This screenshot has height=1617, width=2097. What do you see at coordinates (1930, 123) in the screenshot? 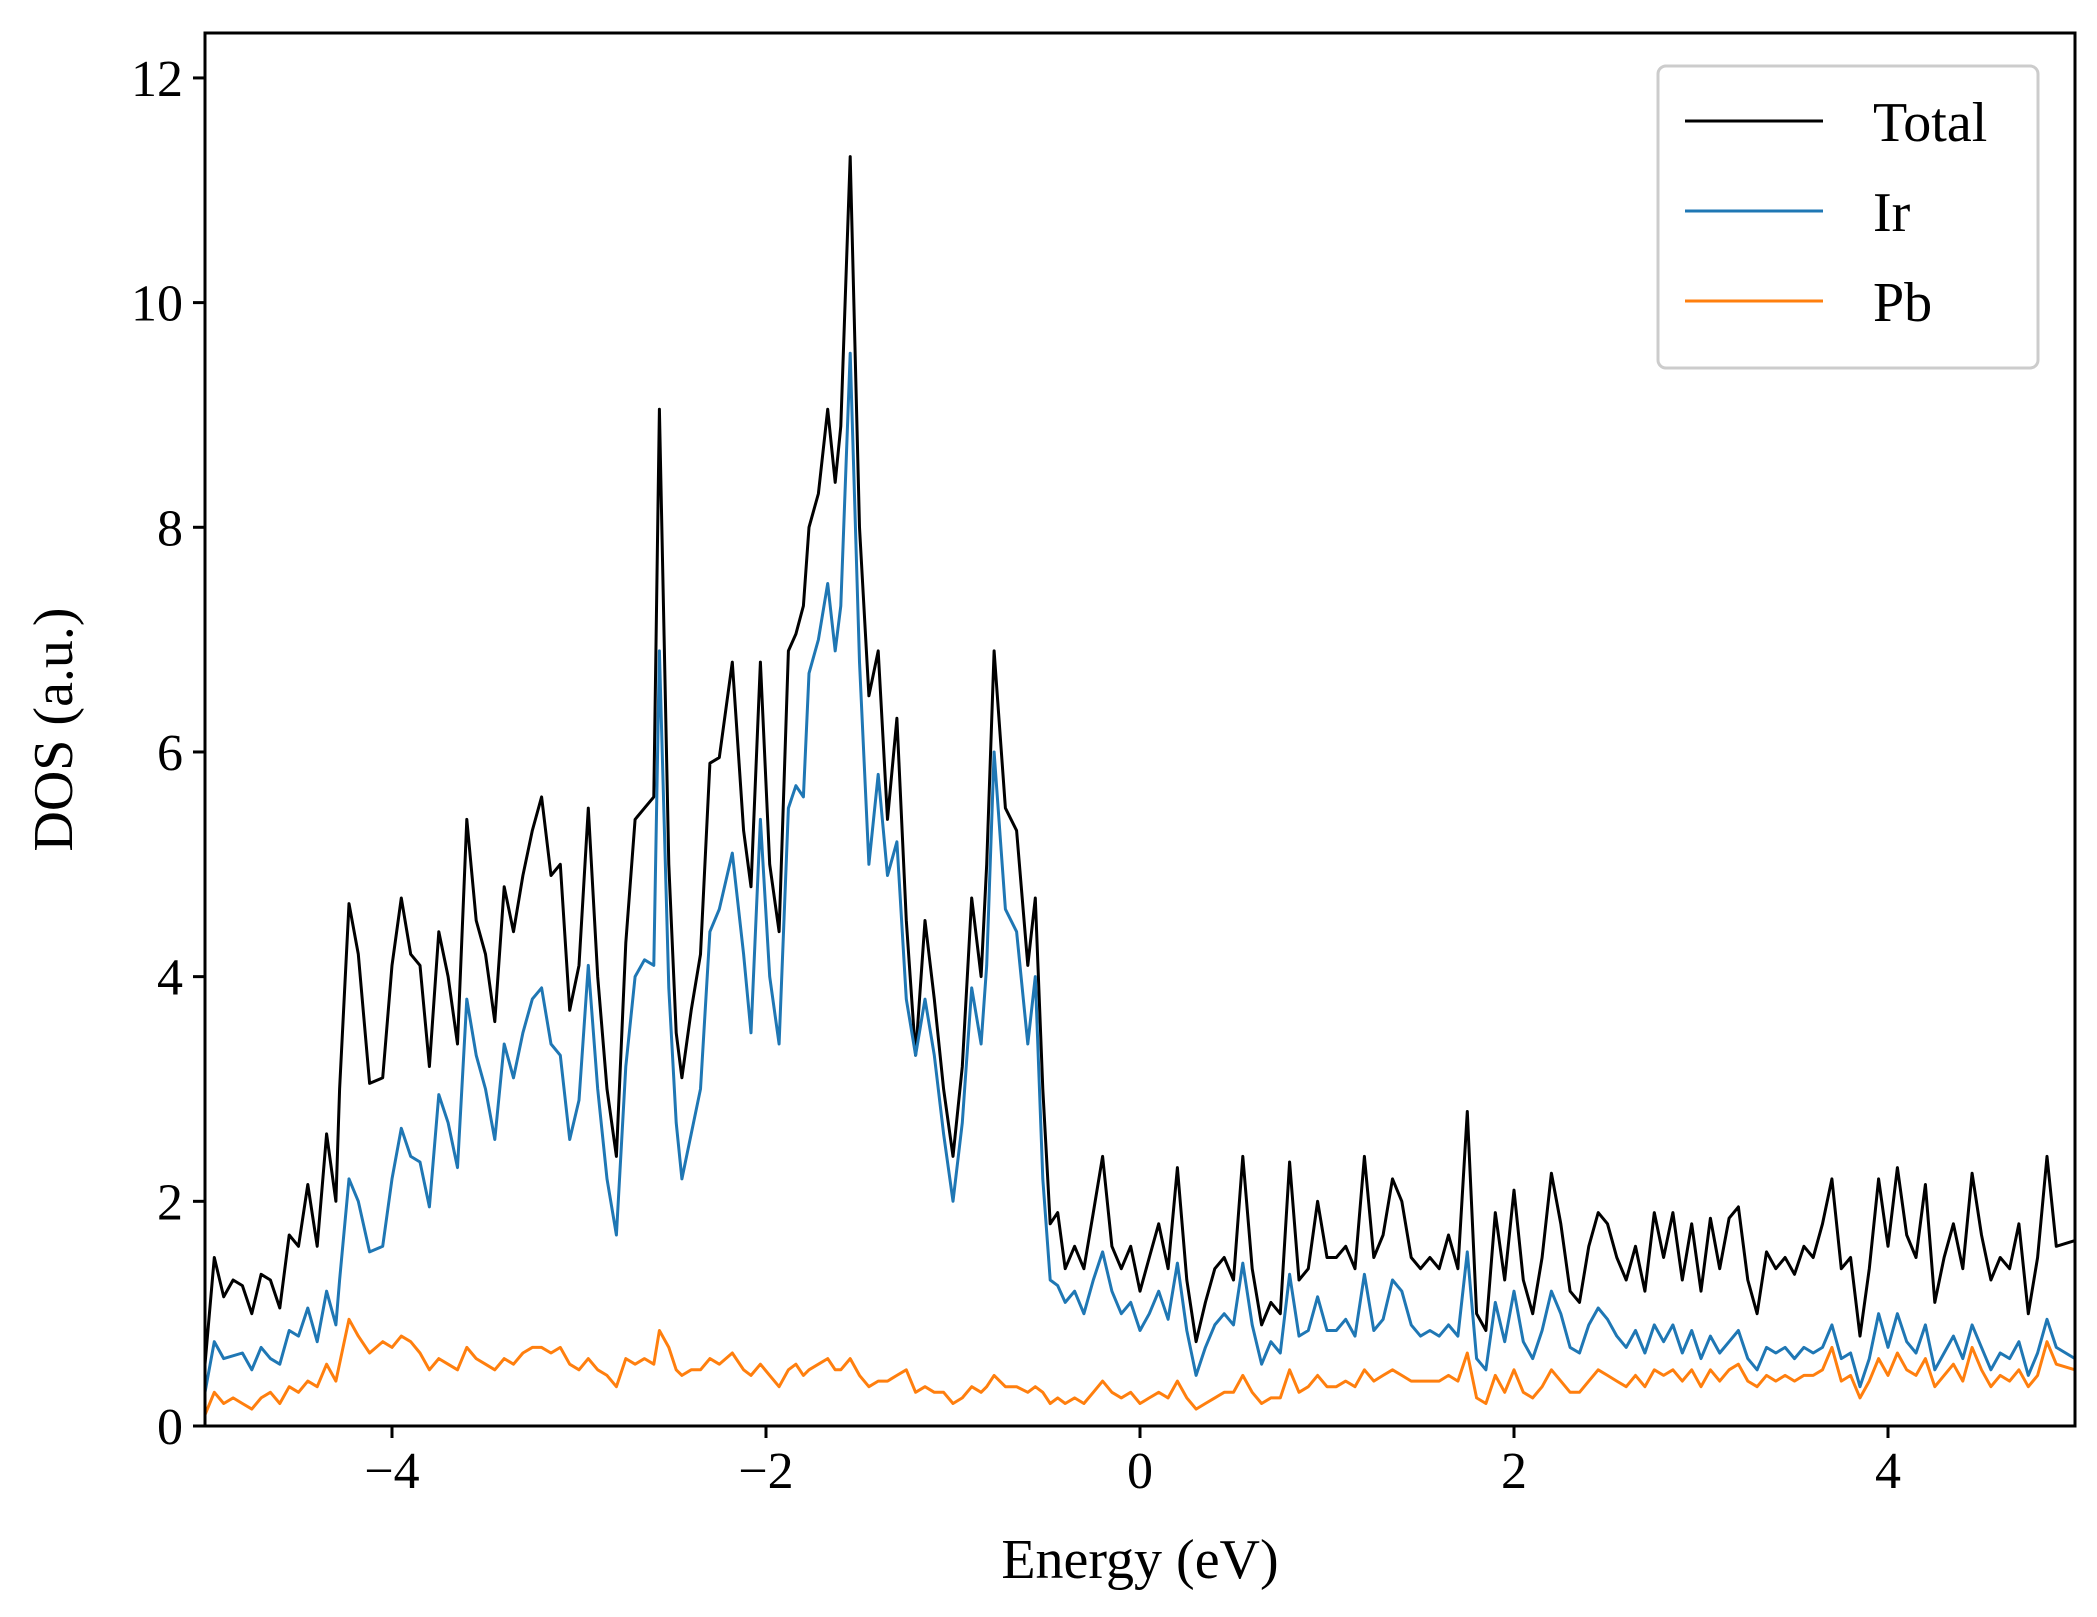
I see `legend-label-total: Total` at bounding box center [1930, 123].